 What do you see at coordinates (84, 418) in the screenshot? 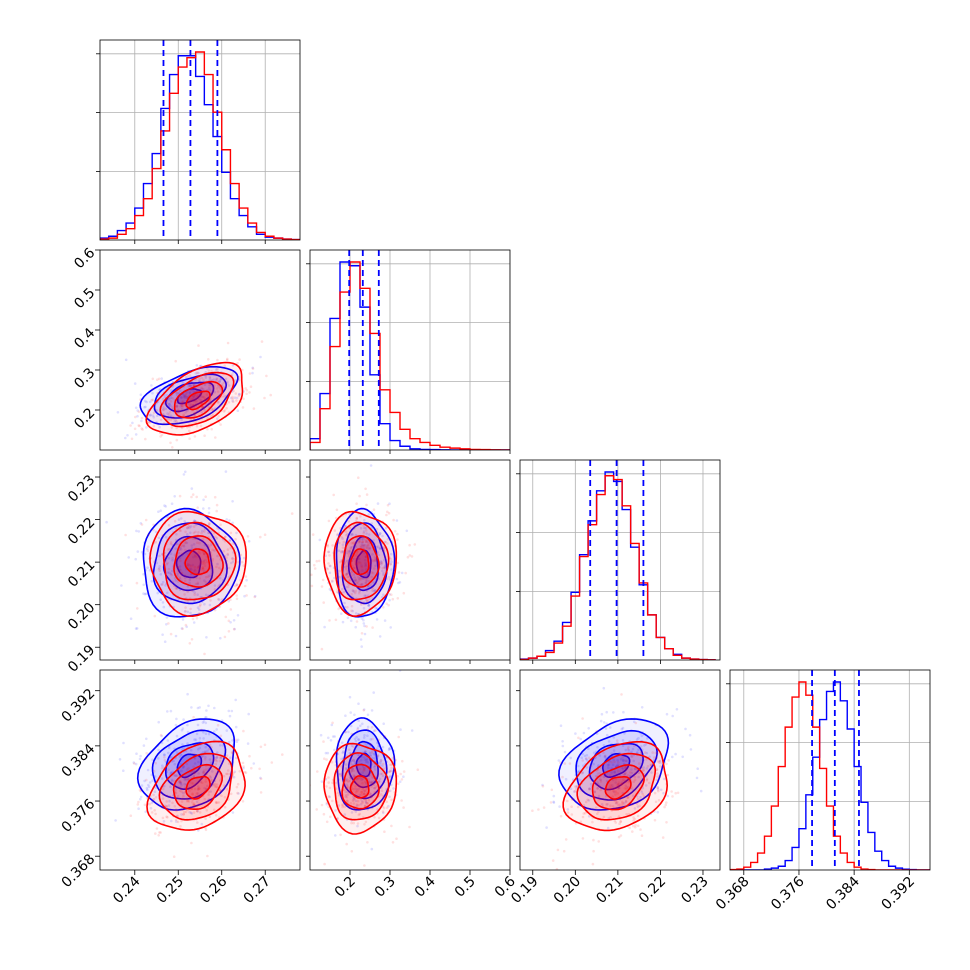
I see `y-tick-label: 0.2` at bounding box center [84, 418].